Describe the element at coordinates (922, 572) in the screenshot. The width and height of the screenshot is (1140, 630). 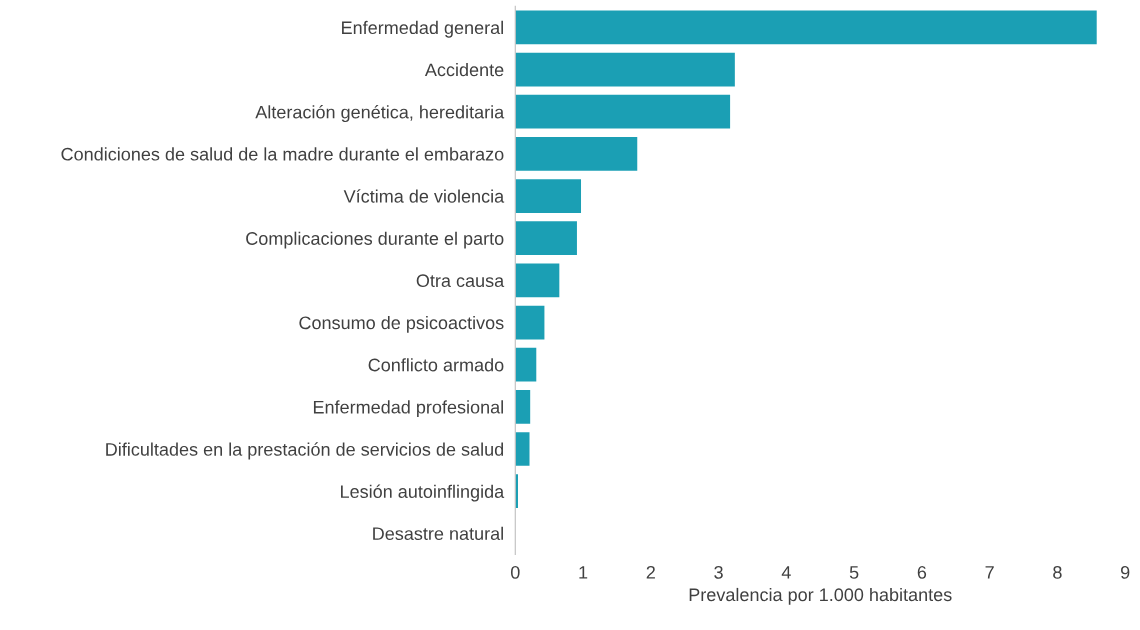
I see `x-tick-label: 6` at that location.